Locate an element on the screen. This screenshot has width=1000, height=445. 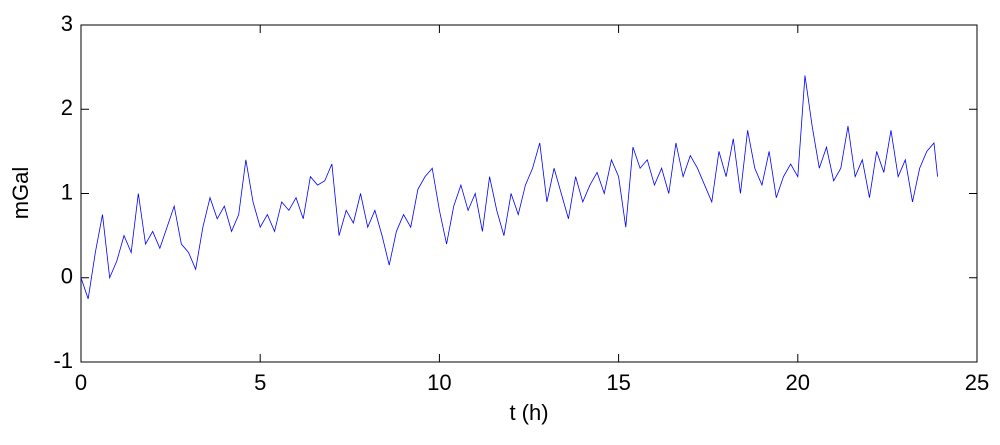
x-tick-label: 25 is located at coordinates (977, 382).